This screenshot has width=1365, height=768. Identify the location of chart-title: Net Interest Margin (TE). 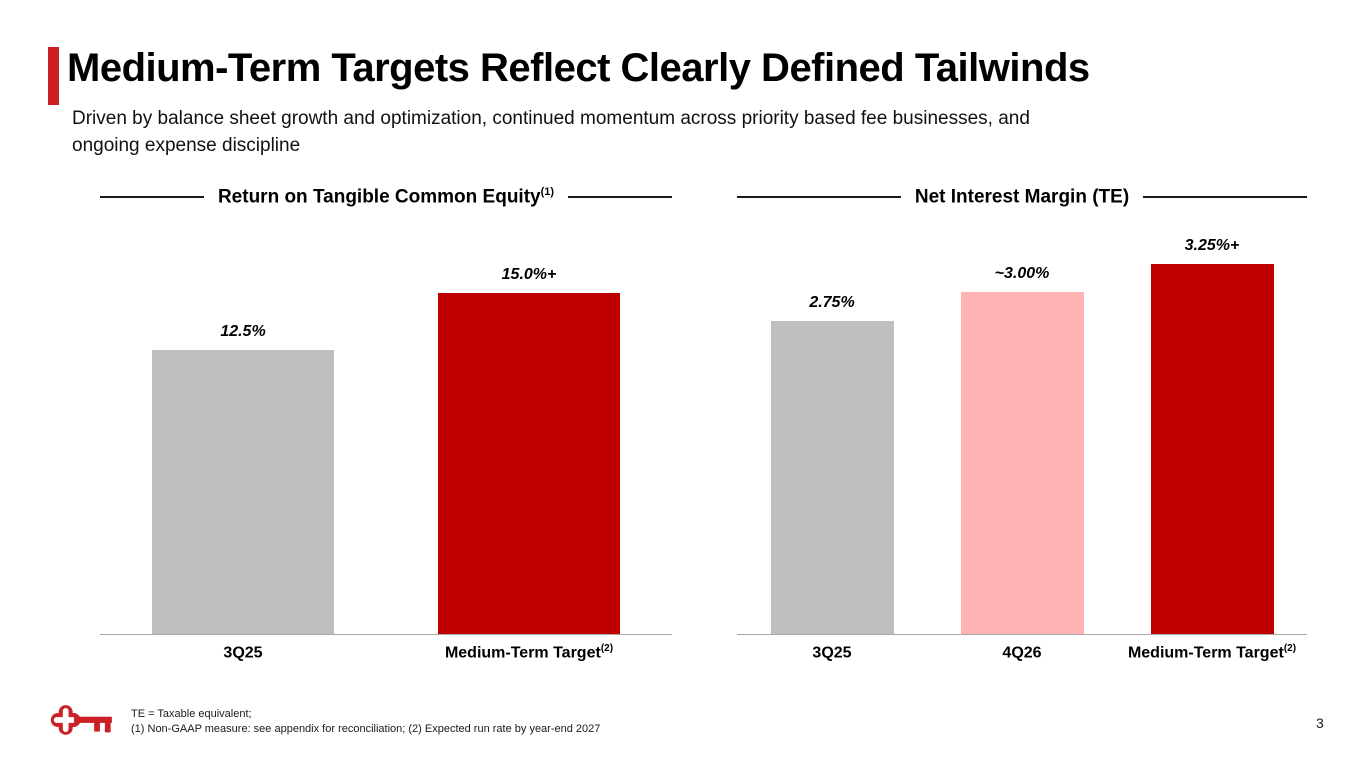
(1022, 197).